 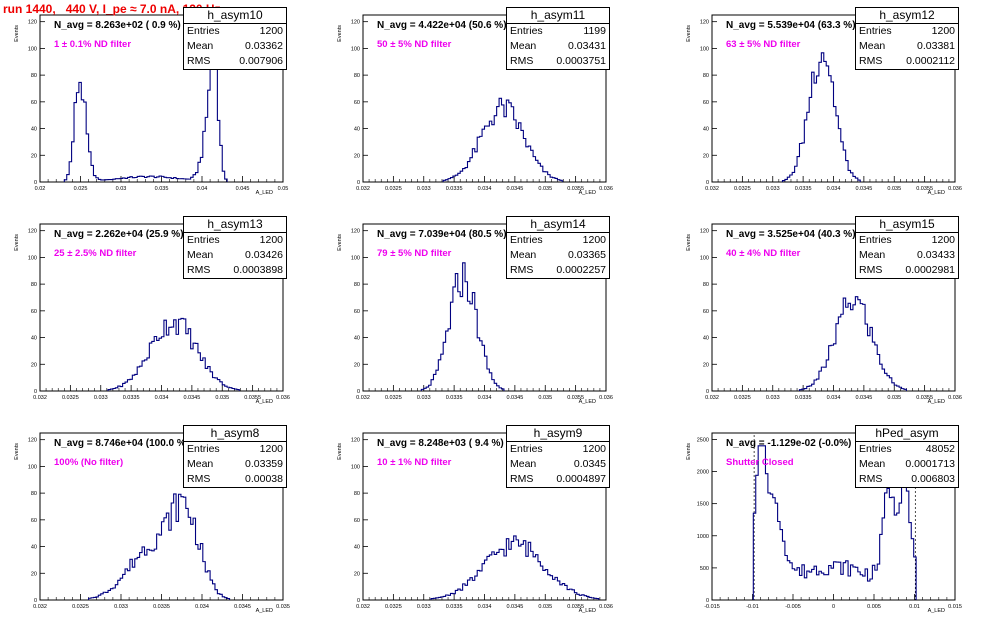 I want to click on n-avg-label: N_avg = 8.746e+04 (100.0 %), so click(x=121, y=443).